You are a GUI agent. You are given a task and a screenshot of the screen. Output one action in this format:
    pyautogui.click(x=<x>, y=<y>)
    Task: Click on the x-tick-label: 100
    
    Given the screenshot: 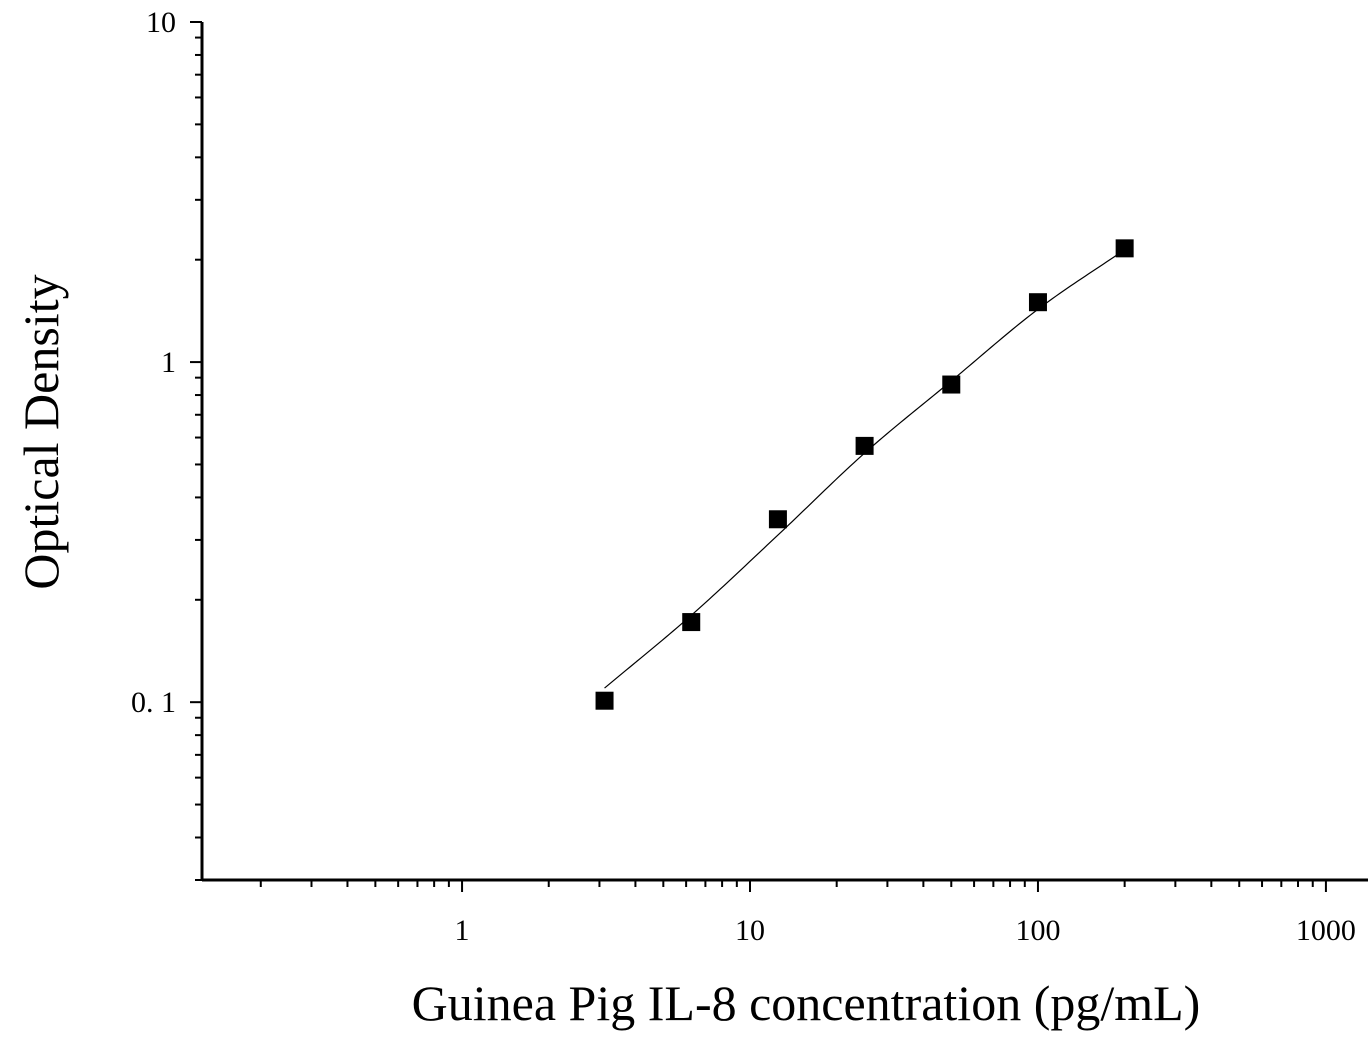 What is the action you would take?
    pyautogui.click(x=1037, y=930)
    